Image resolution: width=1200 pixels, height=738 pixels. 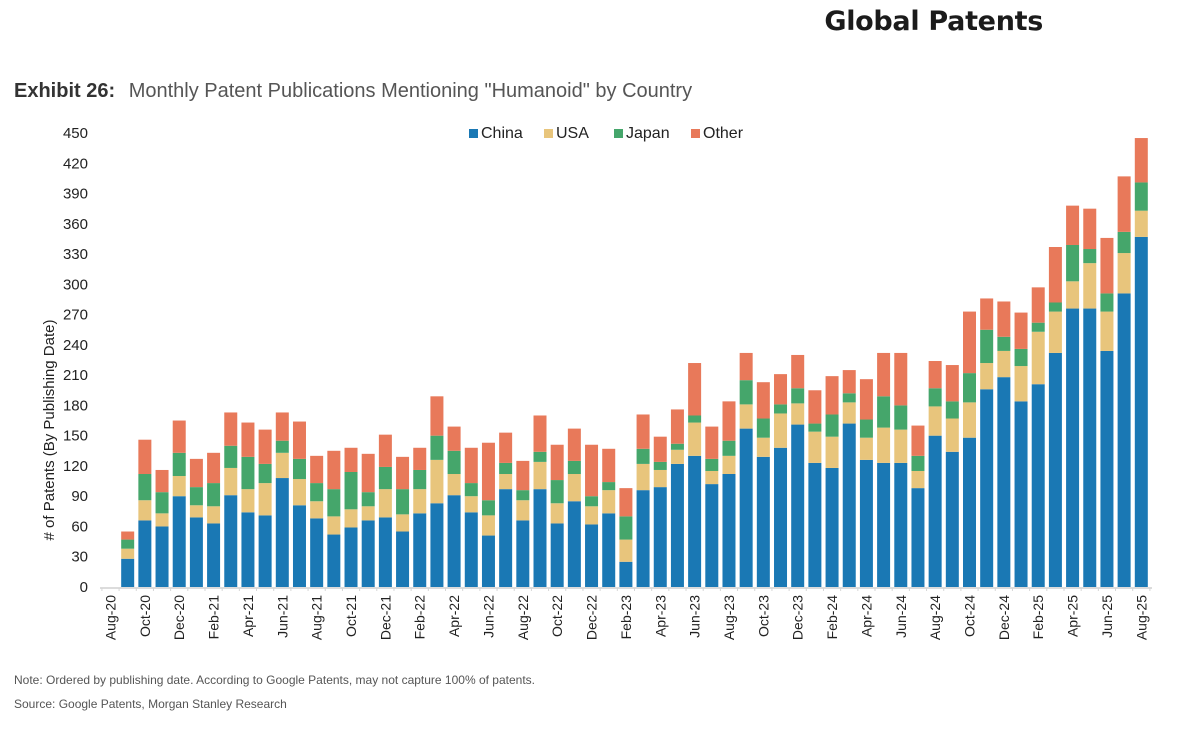 What do you see at coordinates (970, 616) in the screenshot?
I see `x-tick-label: Oct-24` at bounding box center [970, 616].